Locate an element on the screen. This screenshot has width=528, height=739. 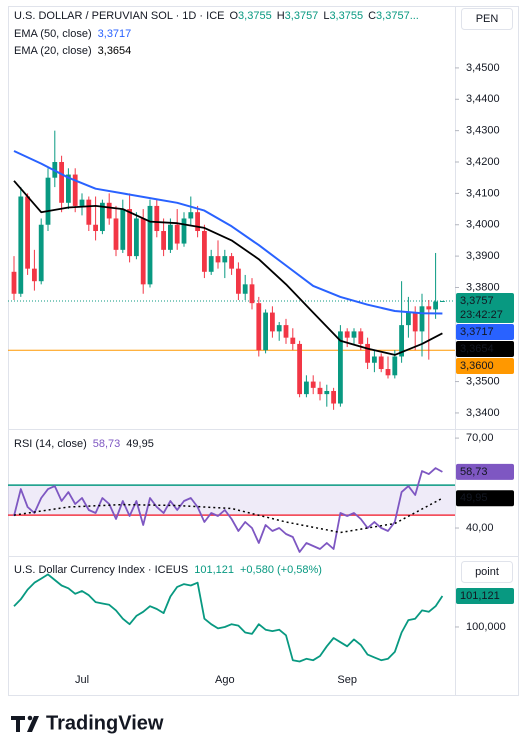
logo: TradingView is located at coordinates (87, 723).